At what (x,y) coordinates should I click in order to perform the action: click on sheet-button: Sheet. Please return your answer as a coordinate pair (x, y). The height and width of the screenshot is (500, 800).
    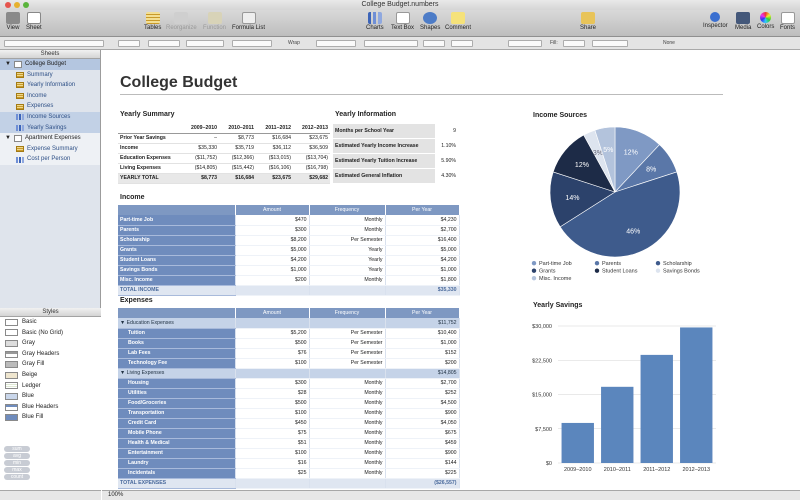
    Looking at the image, I should click on (34, 21).